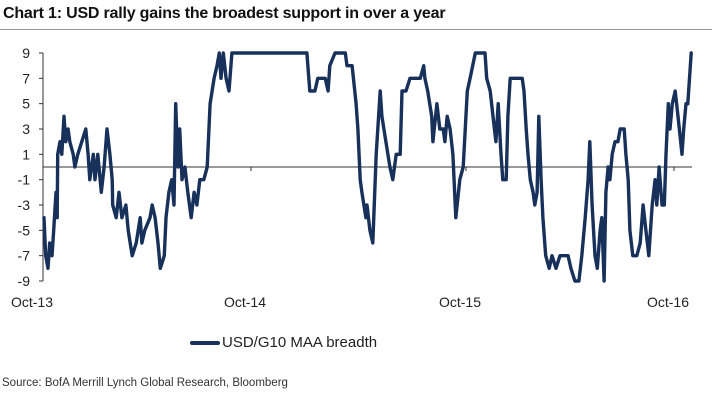 The height and width of the screenshot is (408, 712). What do you see at coordinates (245, 302) in the screenshot?
I see `x-tick-label: Oct-14` at bounding box center [245, 302].